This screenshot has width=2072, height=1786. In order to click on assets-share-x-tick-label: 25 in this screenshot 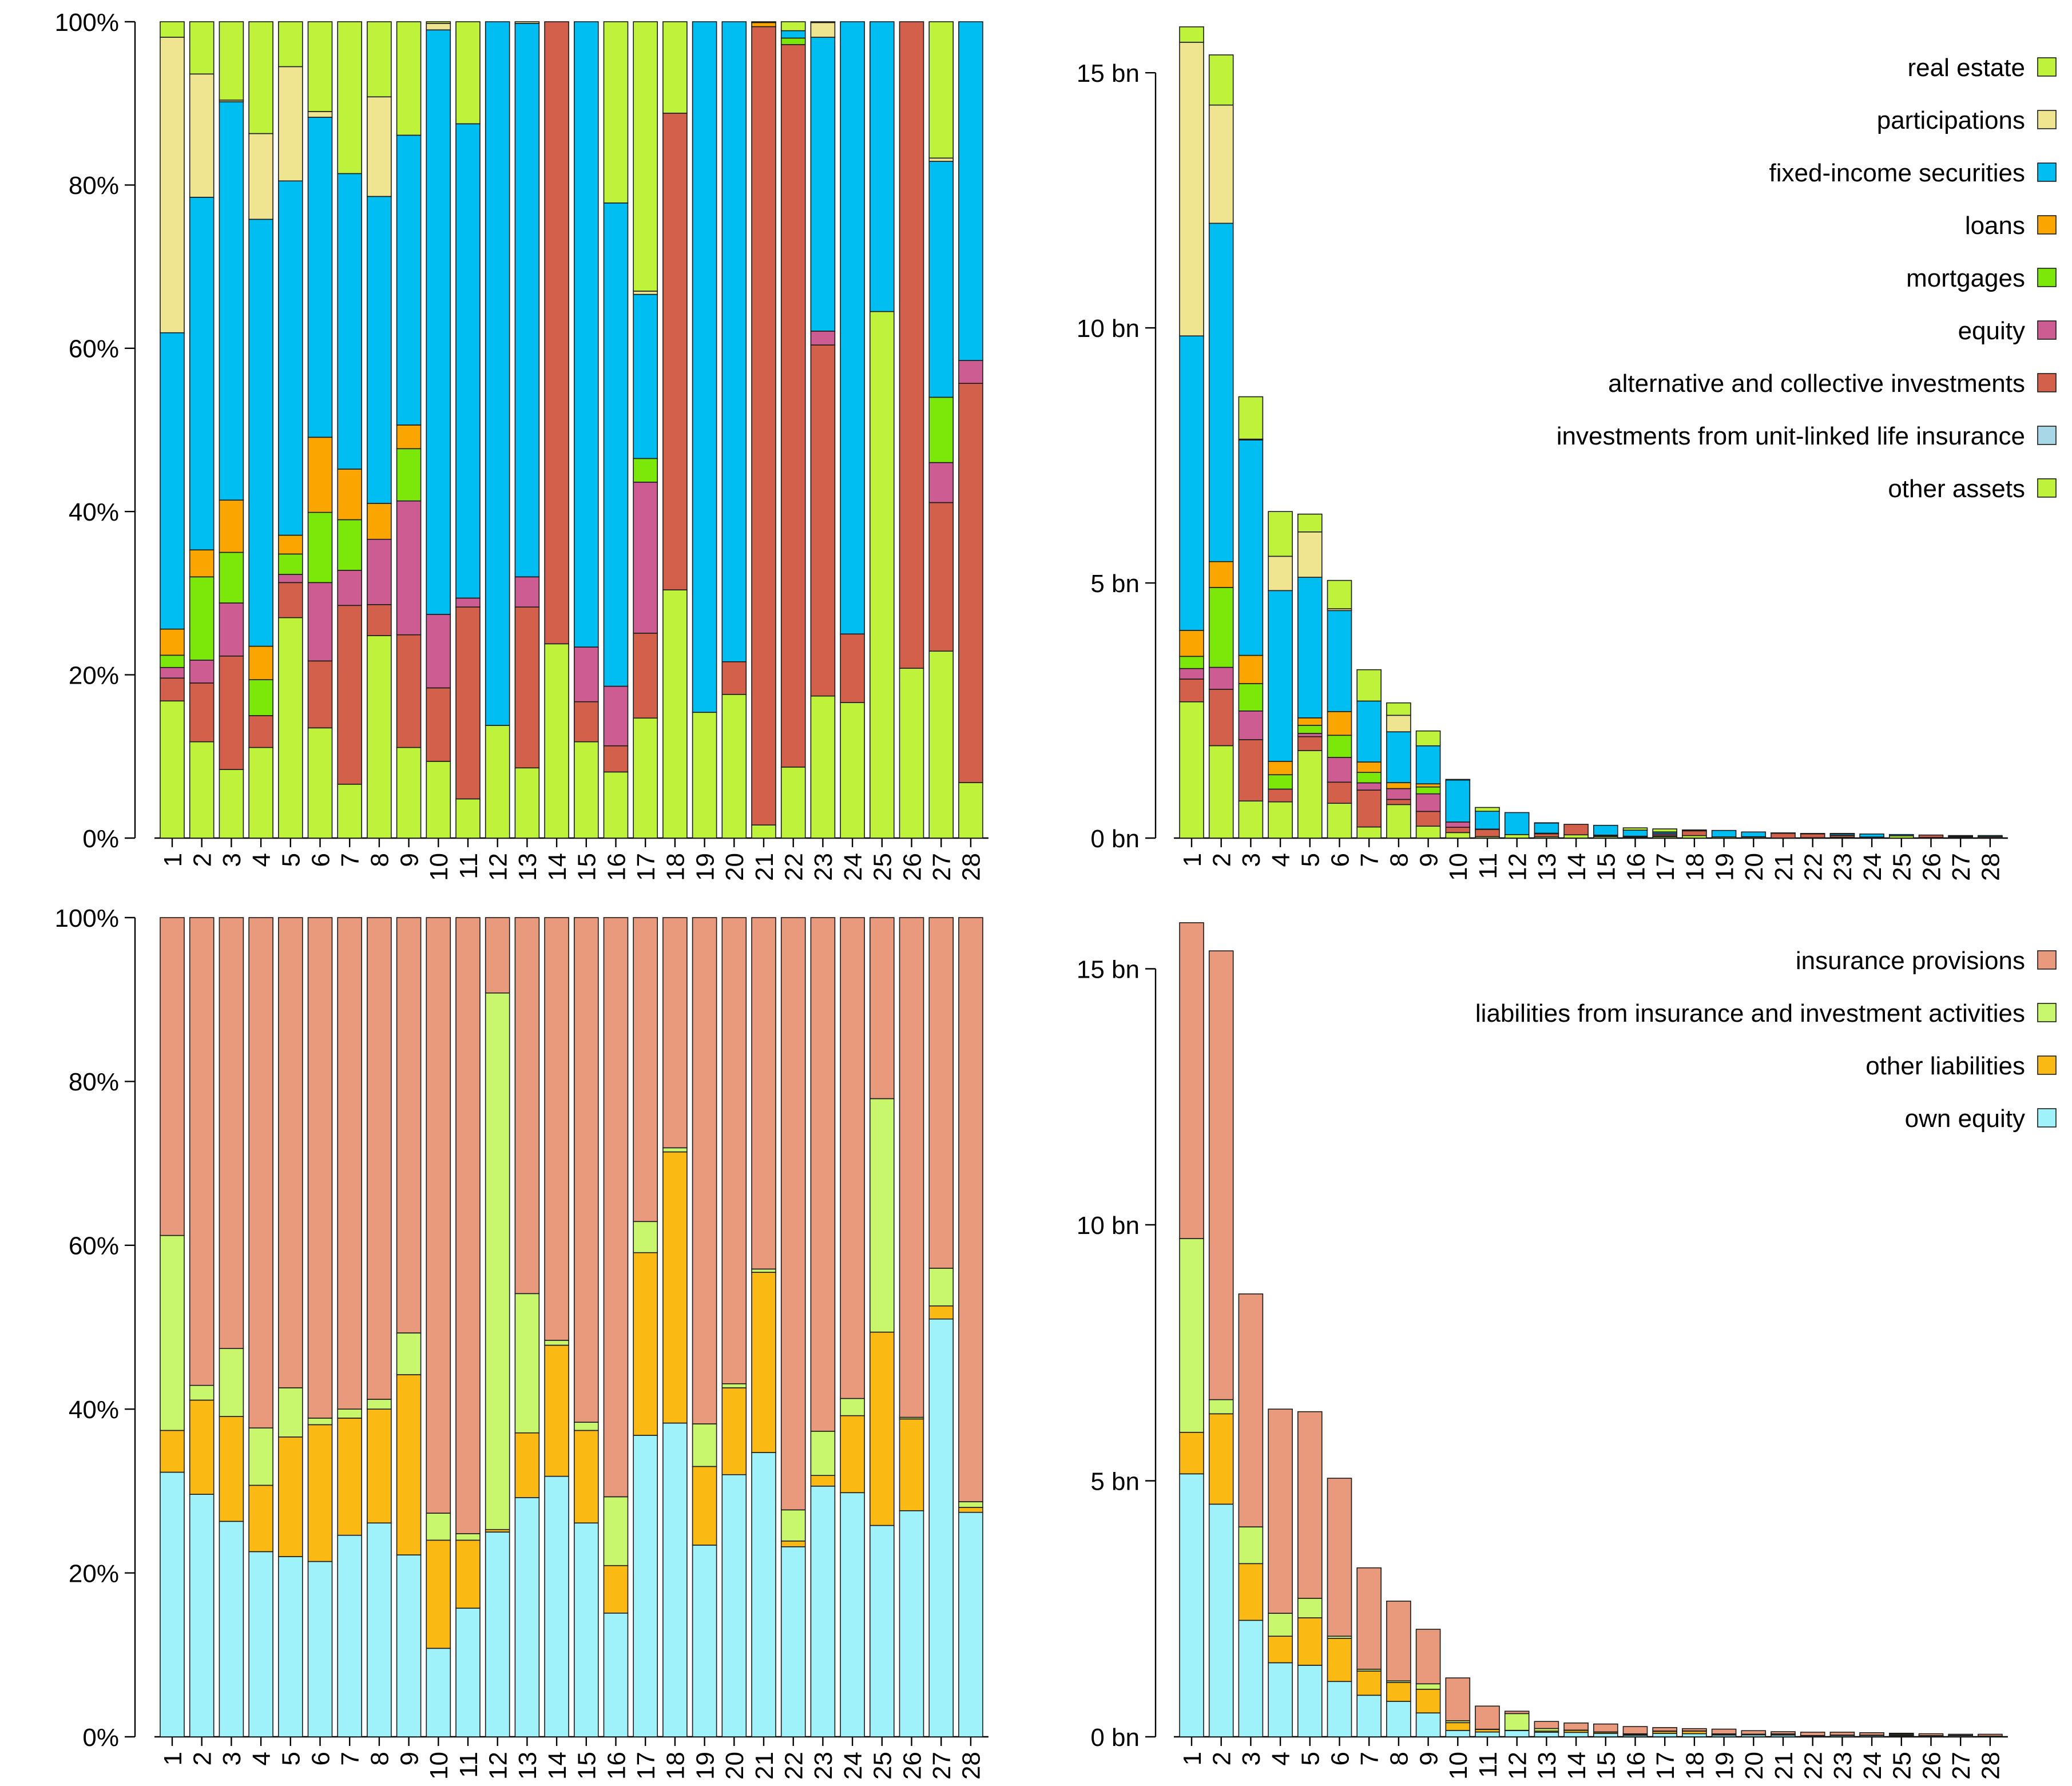, I will do `click(883, 867)`.